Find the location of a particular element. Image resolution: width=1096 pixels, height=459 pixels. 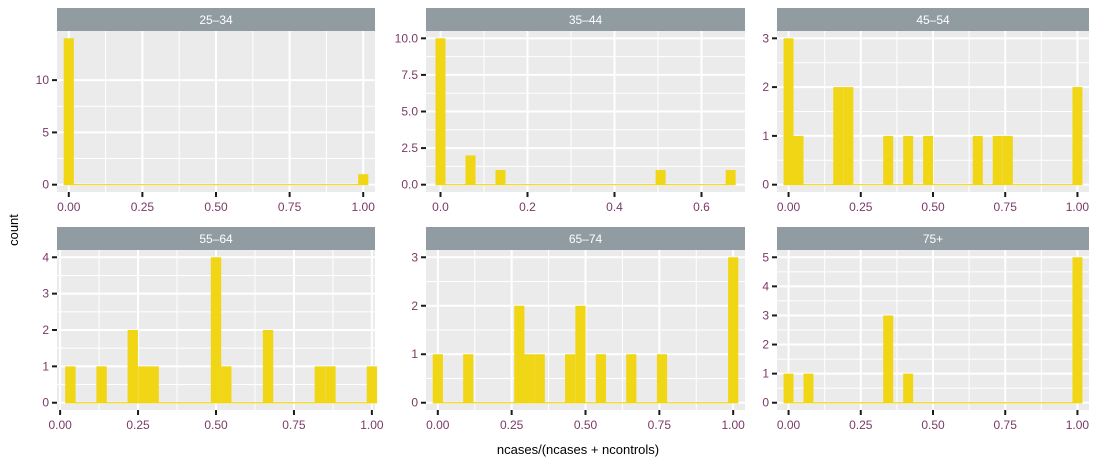

y-tick-label: 2.5 is located at coordinates (409, 148).